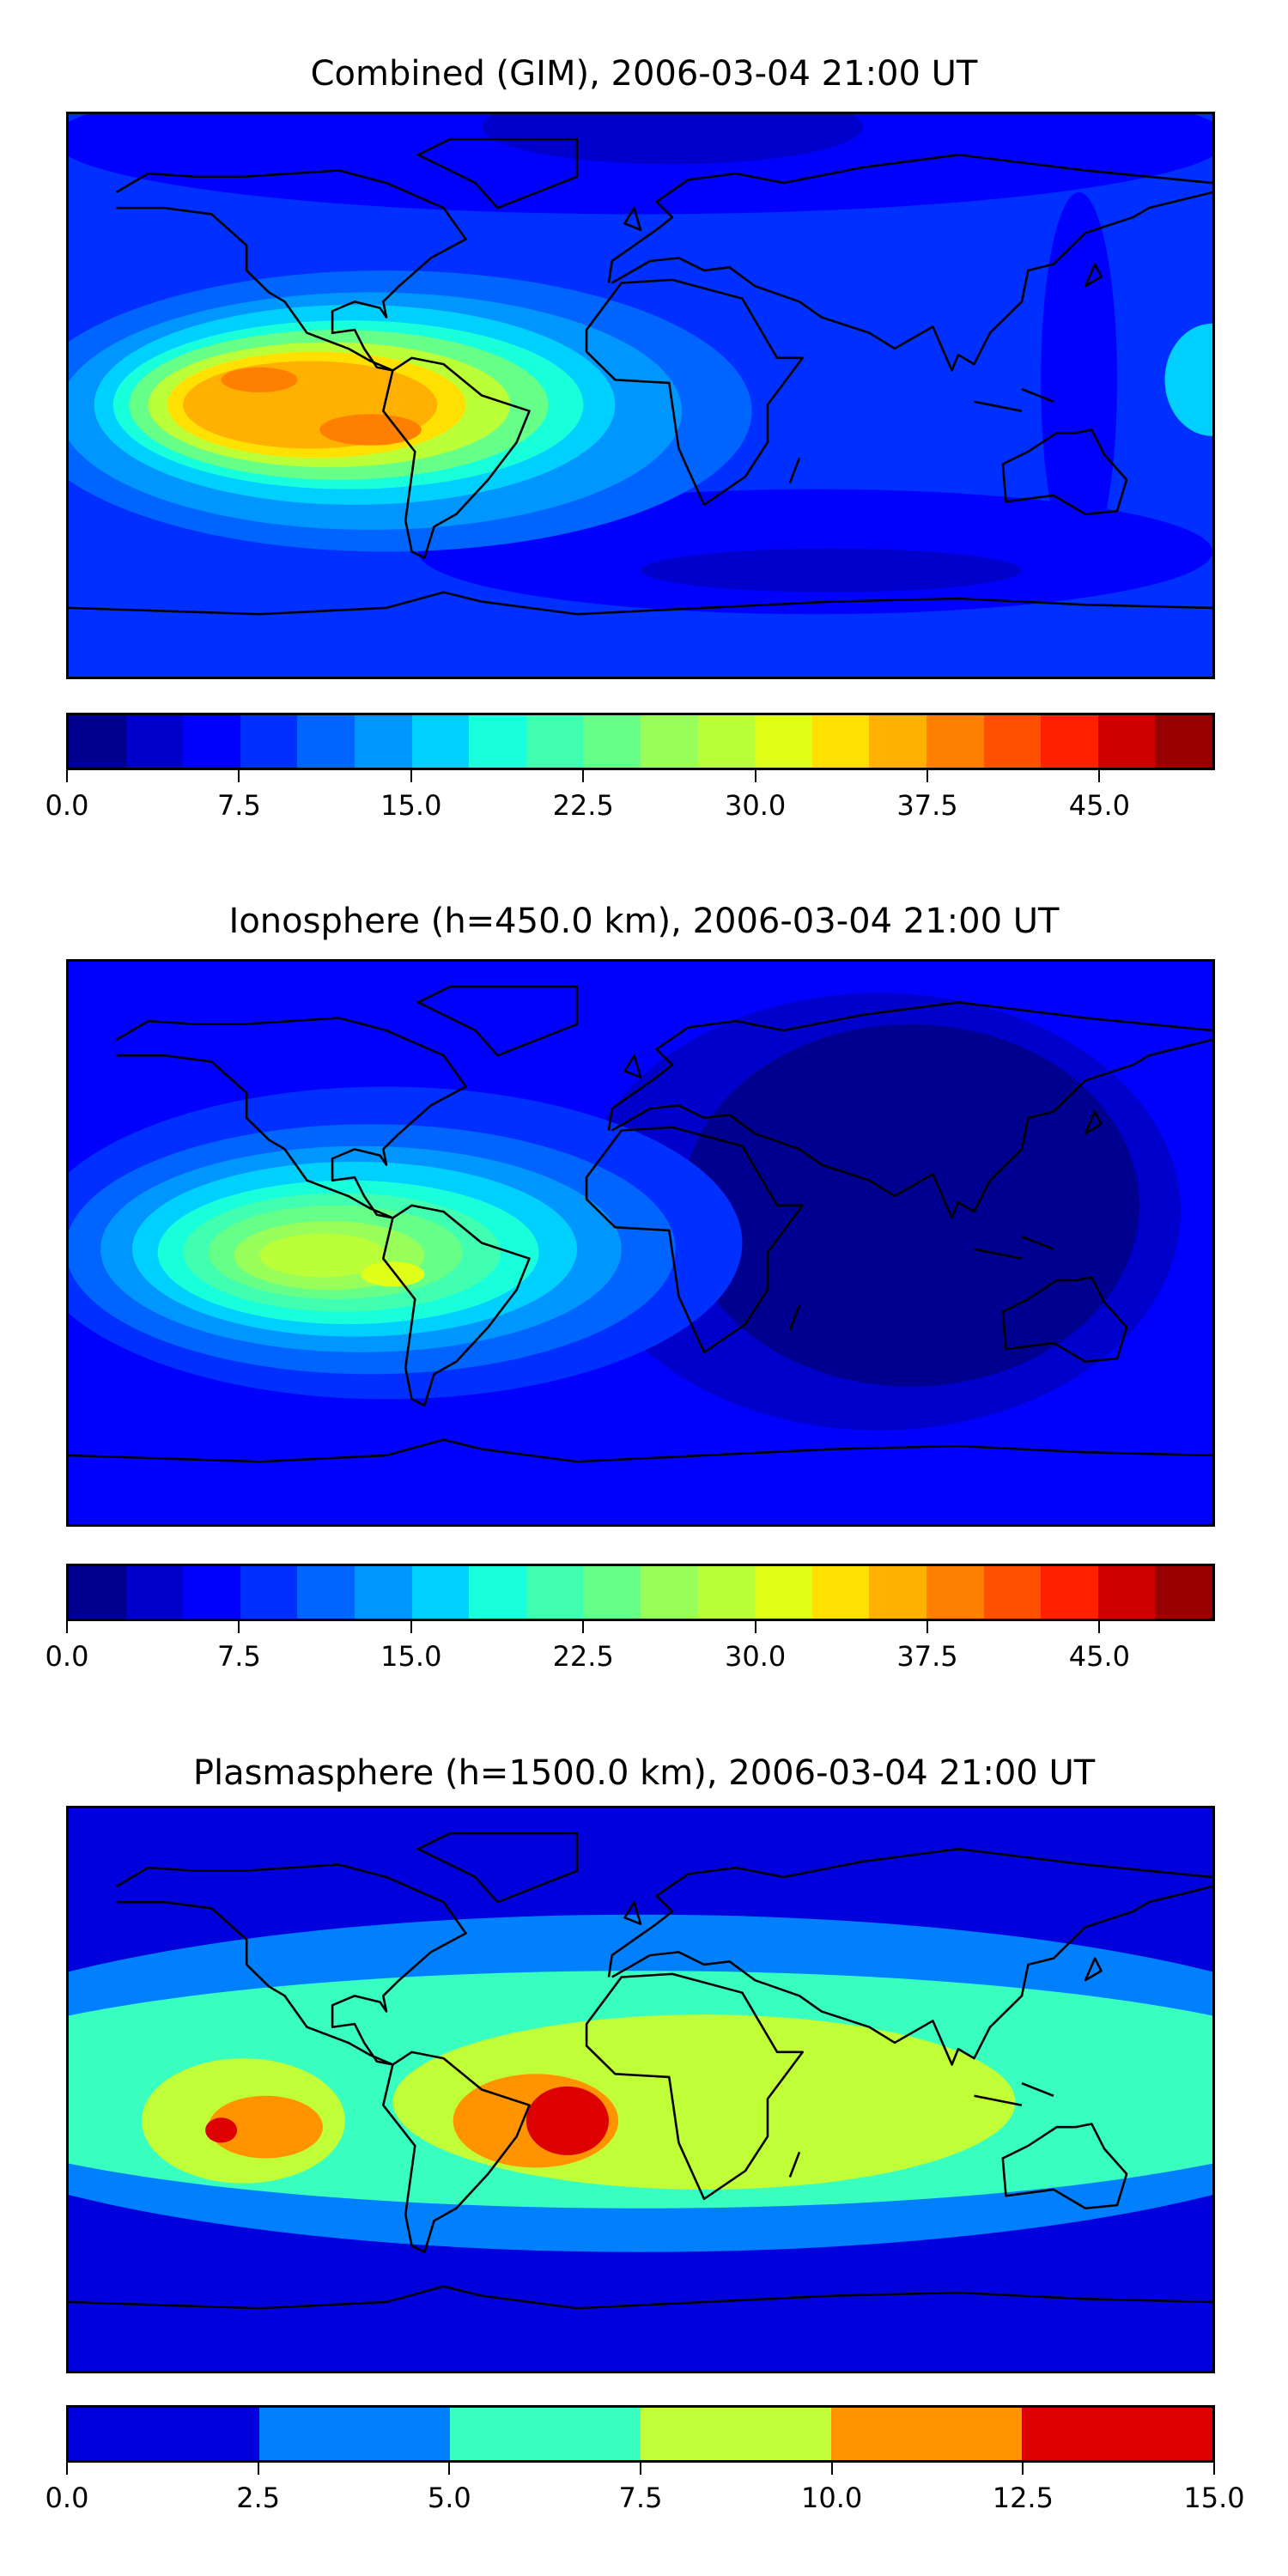 This screenshot has height=2576, width=1288. Describe the element at coordinates (832, 570) in the screenshot. I see `p1-south-min` at that location.